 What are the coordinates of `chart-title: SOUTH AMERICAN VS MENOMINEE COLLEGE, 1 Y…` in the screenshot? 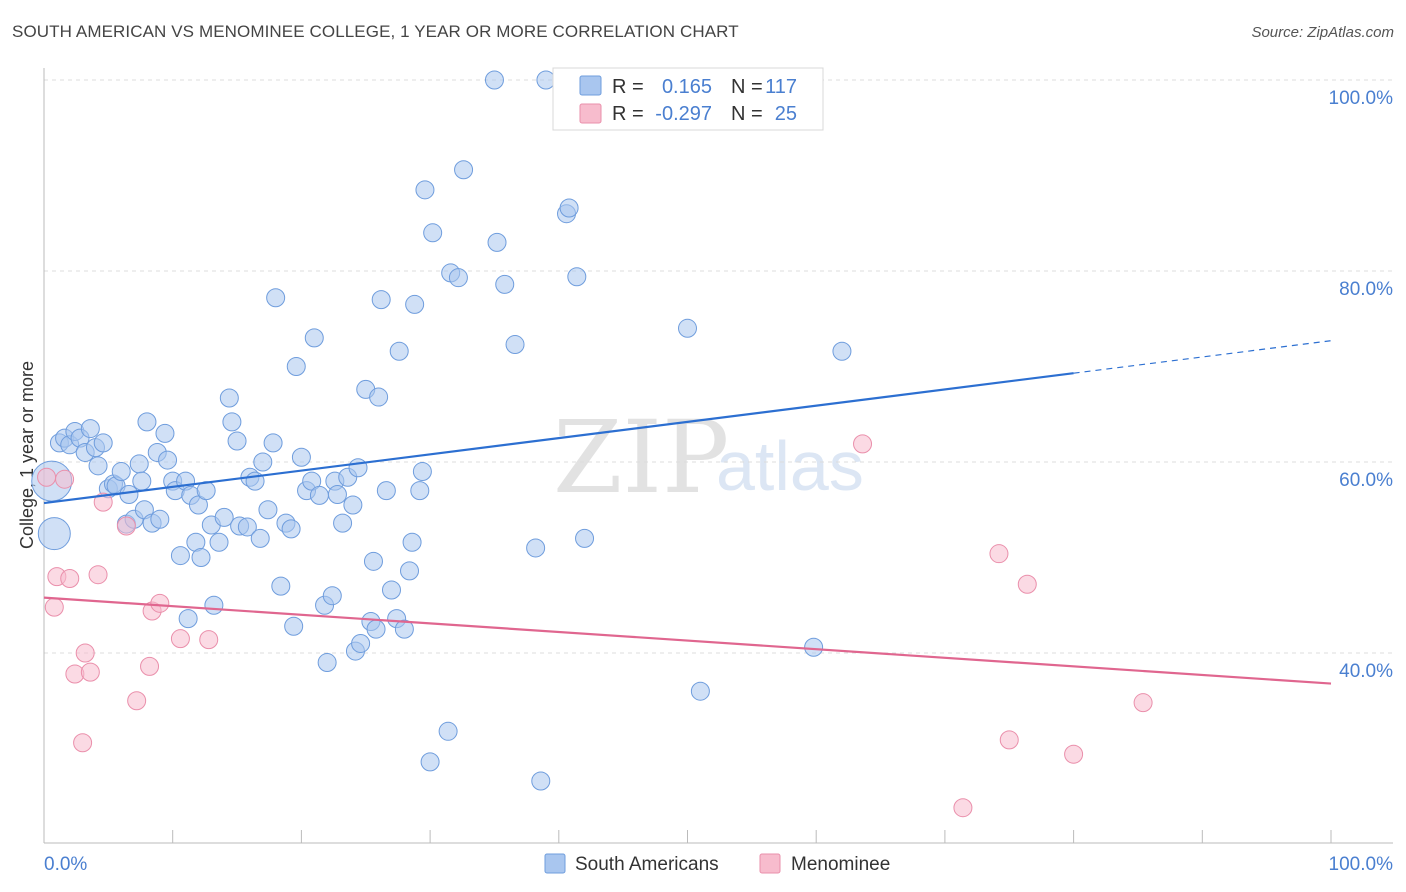 It's located at (375, 31).